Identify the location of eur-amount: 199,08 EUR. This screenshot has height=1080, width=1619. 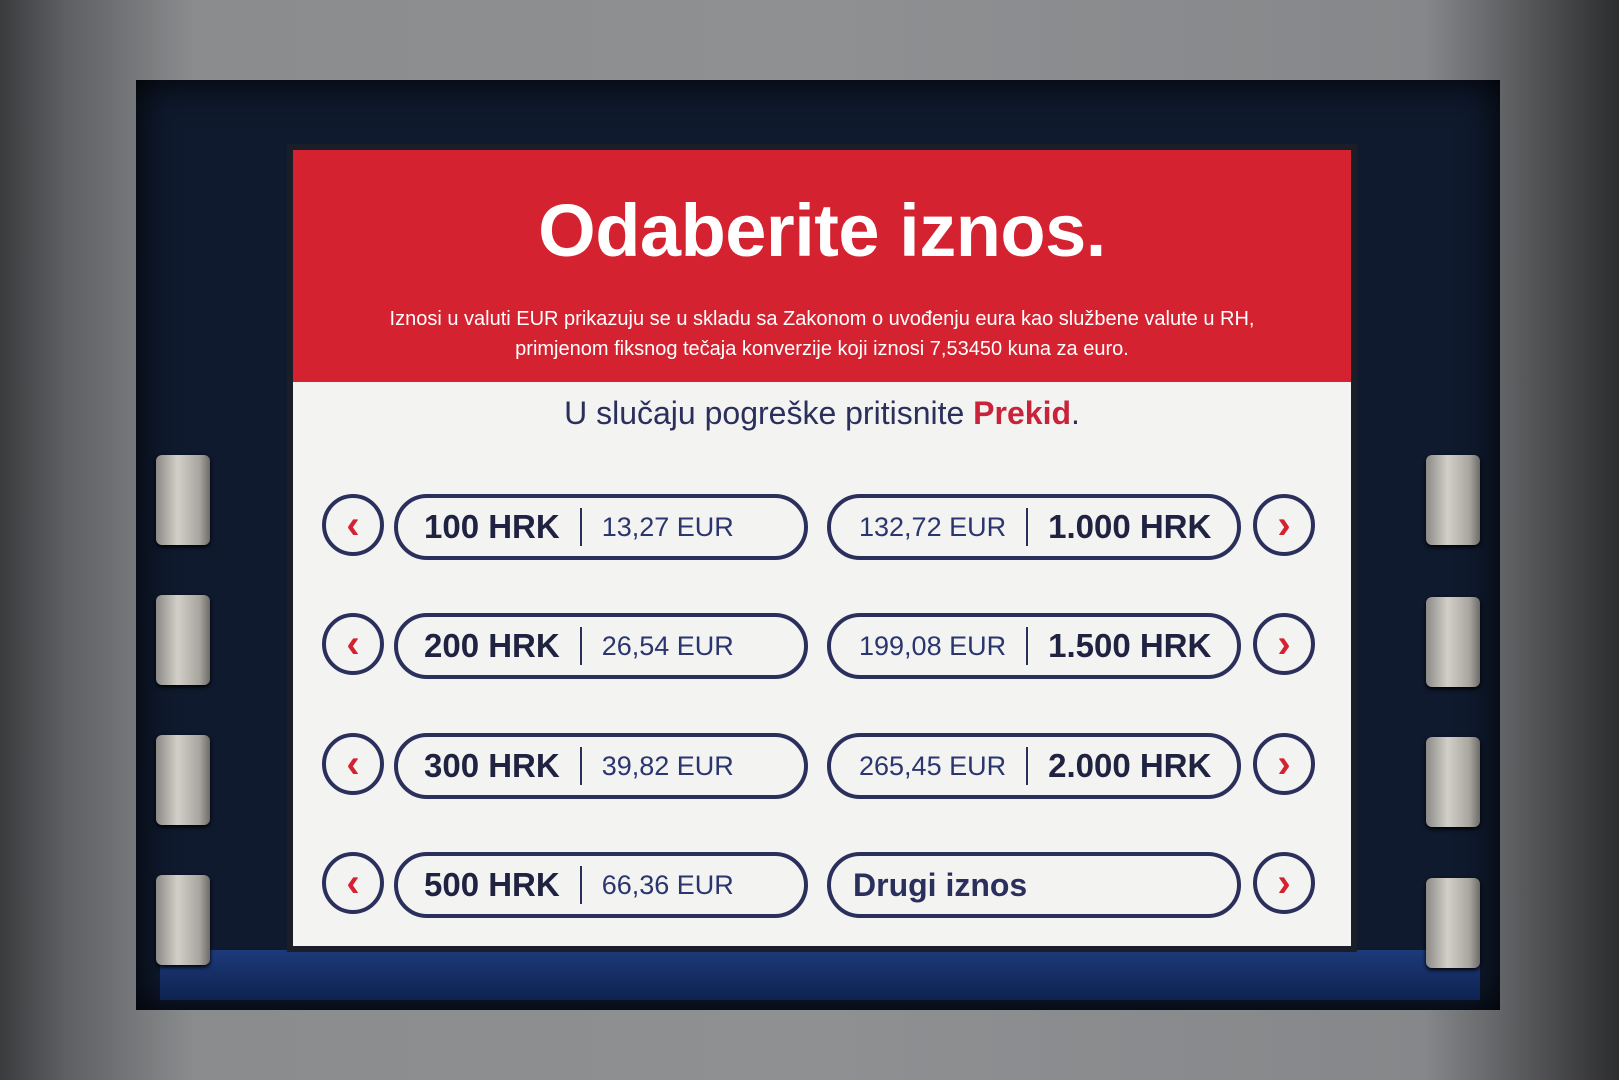
(933, 645).